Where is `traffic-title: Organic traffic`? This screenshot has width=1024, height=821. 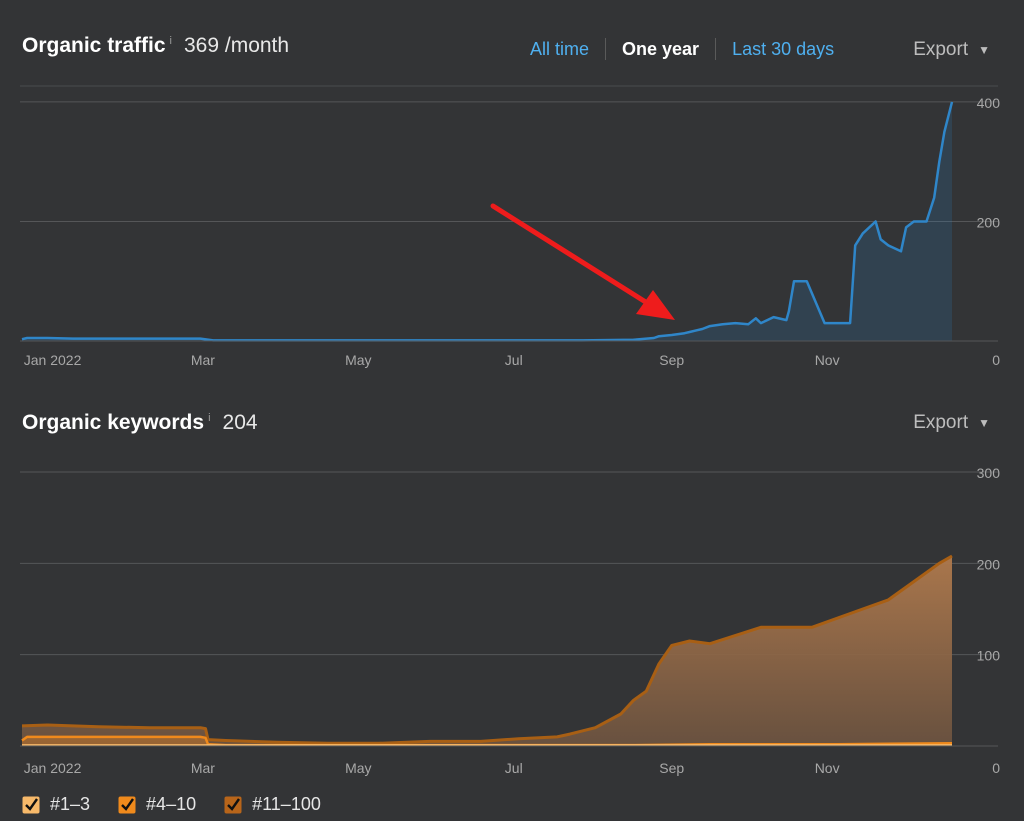 traffic-title: Organic traffic is located at coordinates (94, 45).